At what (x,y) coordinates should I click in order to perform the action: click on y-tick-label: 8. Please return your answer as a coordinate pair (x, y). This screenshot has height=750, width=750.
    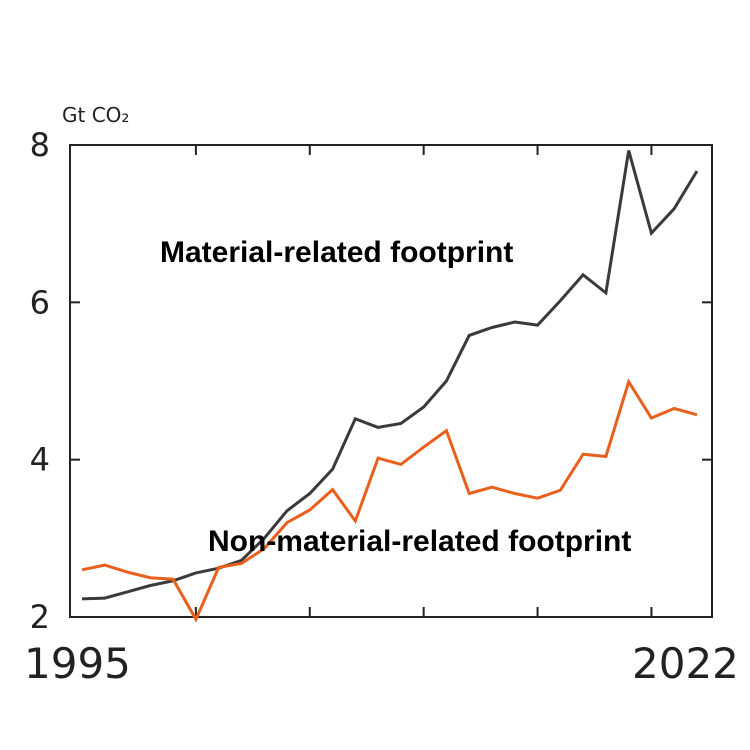
    Looking at the image, I should click on (40, 145).